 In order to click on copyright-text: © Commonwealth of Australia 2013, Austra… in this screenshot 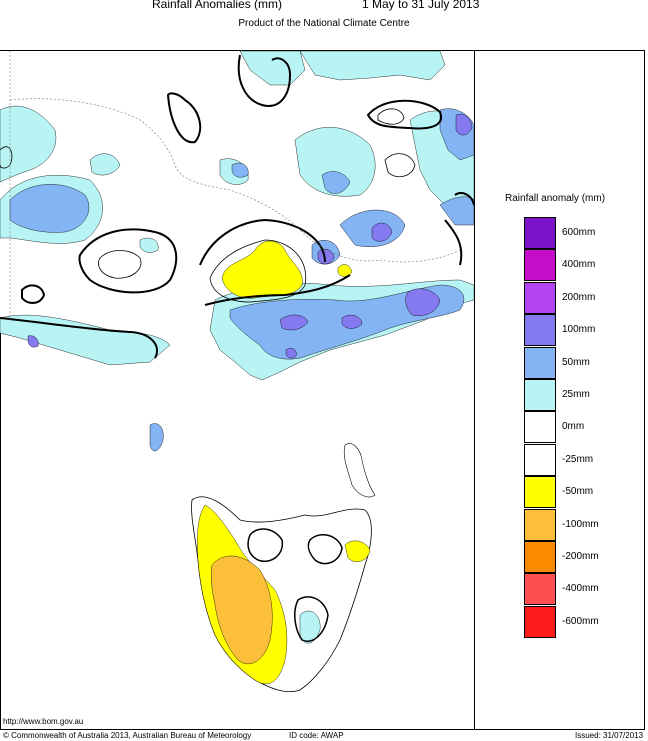, I will do `click(127, 735)`.